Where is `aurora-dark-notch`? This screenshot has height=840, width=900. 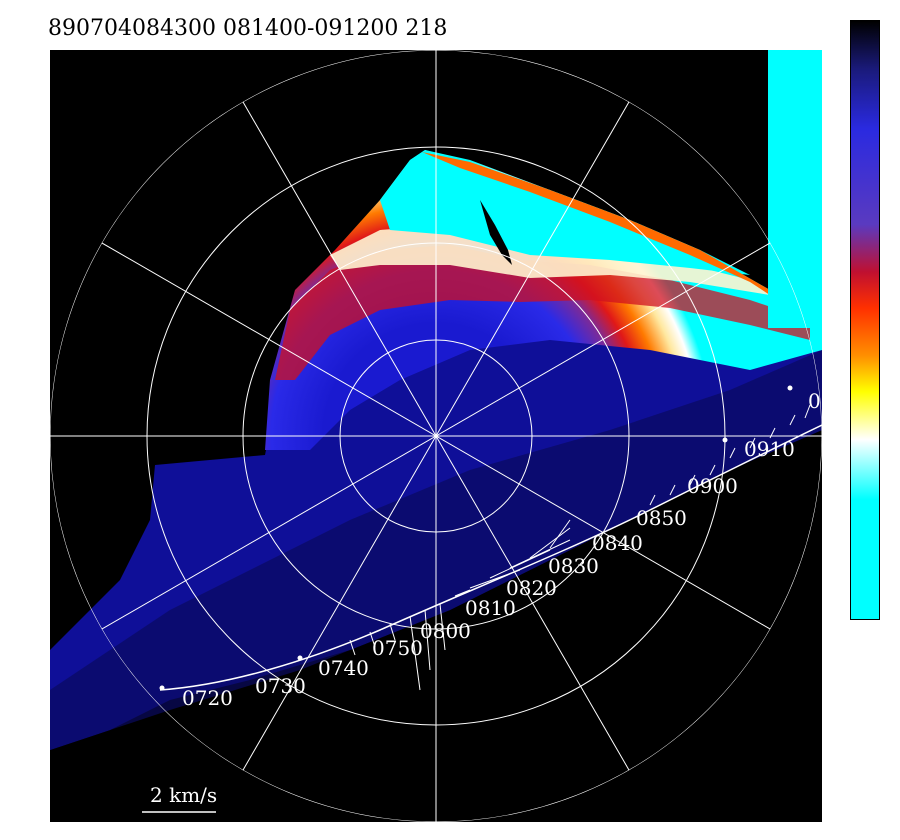 aurora-dark-notch is located at coordinates (496, 232).